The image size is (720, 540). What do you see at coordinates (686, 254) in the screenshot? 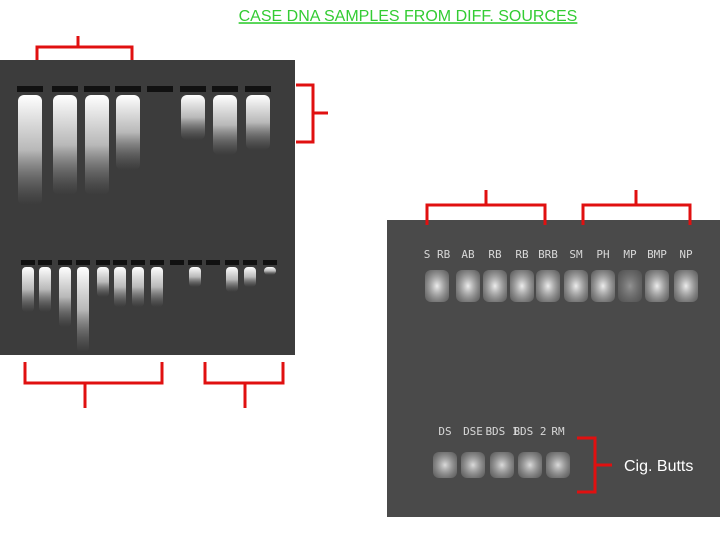
I see `lane-label: NP` at bounding box center [686, 254].